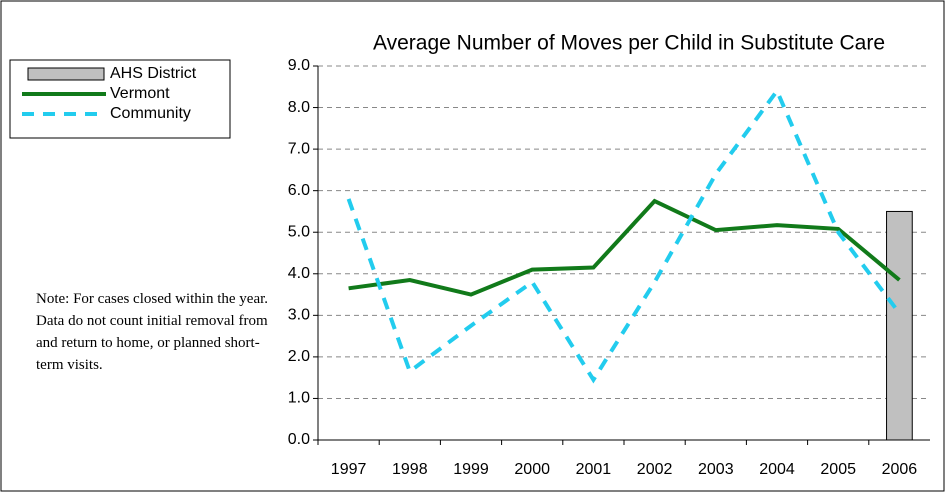 This screenshot has width=946, height=493. What do you see at coordinates (716, 469) in the screenshot?
I see `x-tick-label: 2003` at bounding box center [716, 469].